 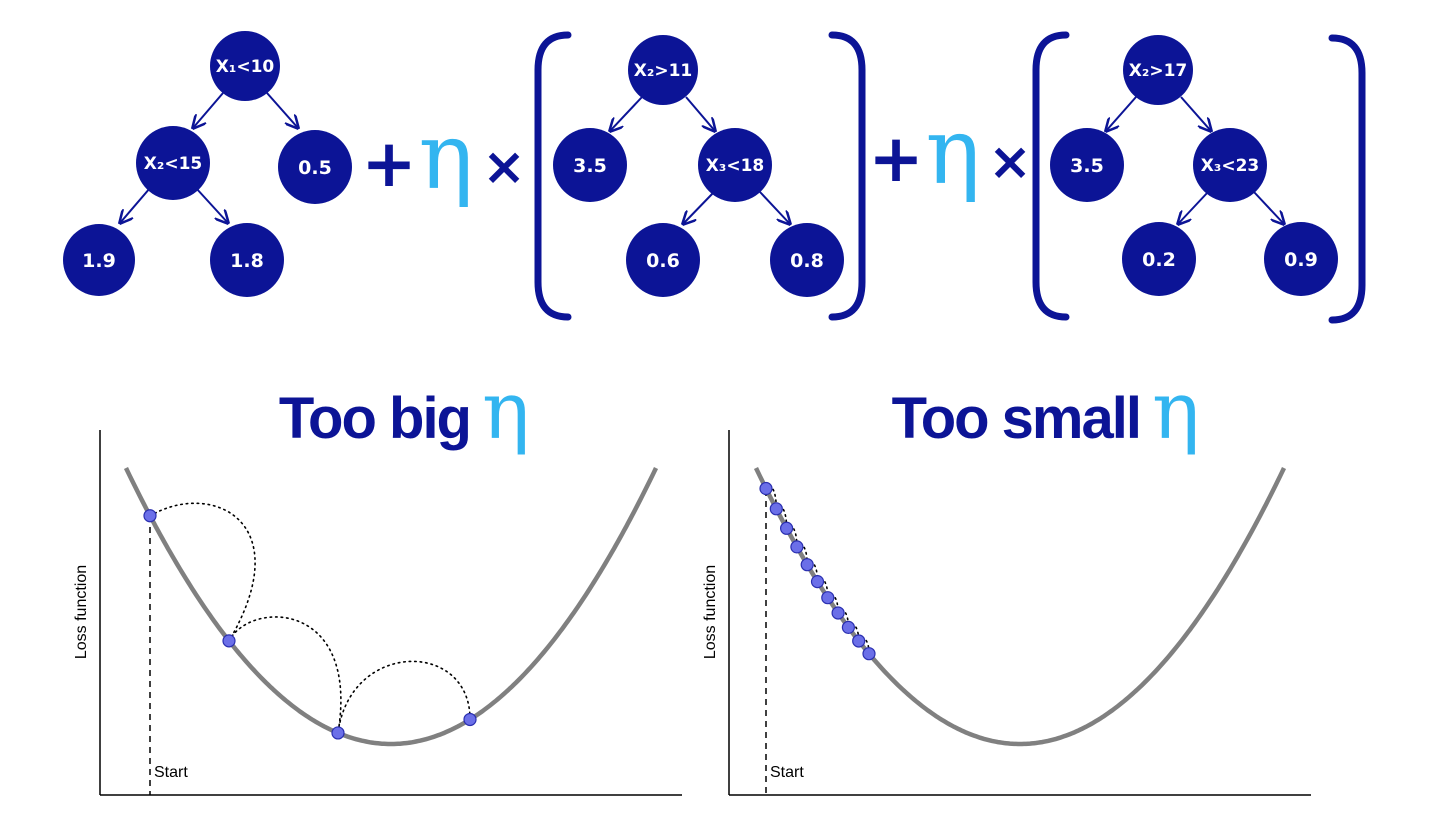 I want to click on panel-title-too-small: Too small η, so click(x=1046, y=410).